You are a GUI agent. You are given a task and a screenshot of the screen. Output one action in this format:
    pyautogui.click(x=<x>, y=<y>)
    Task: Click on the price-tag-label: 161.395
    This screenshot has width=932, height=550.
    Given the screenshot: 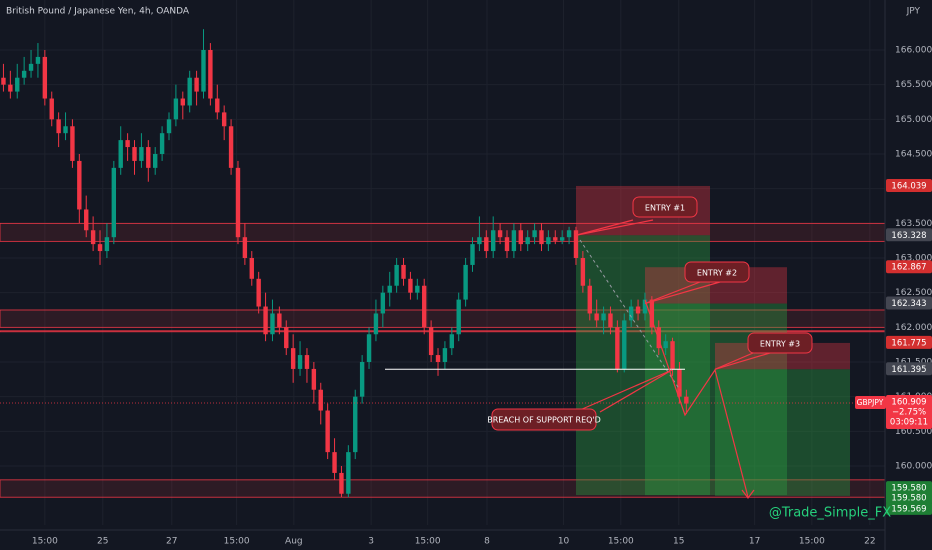 What is the action you would take?
    pyautogui.click(x=908, y=370)
    